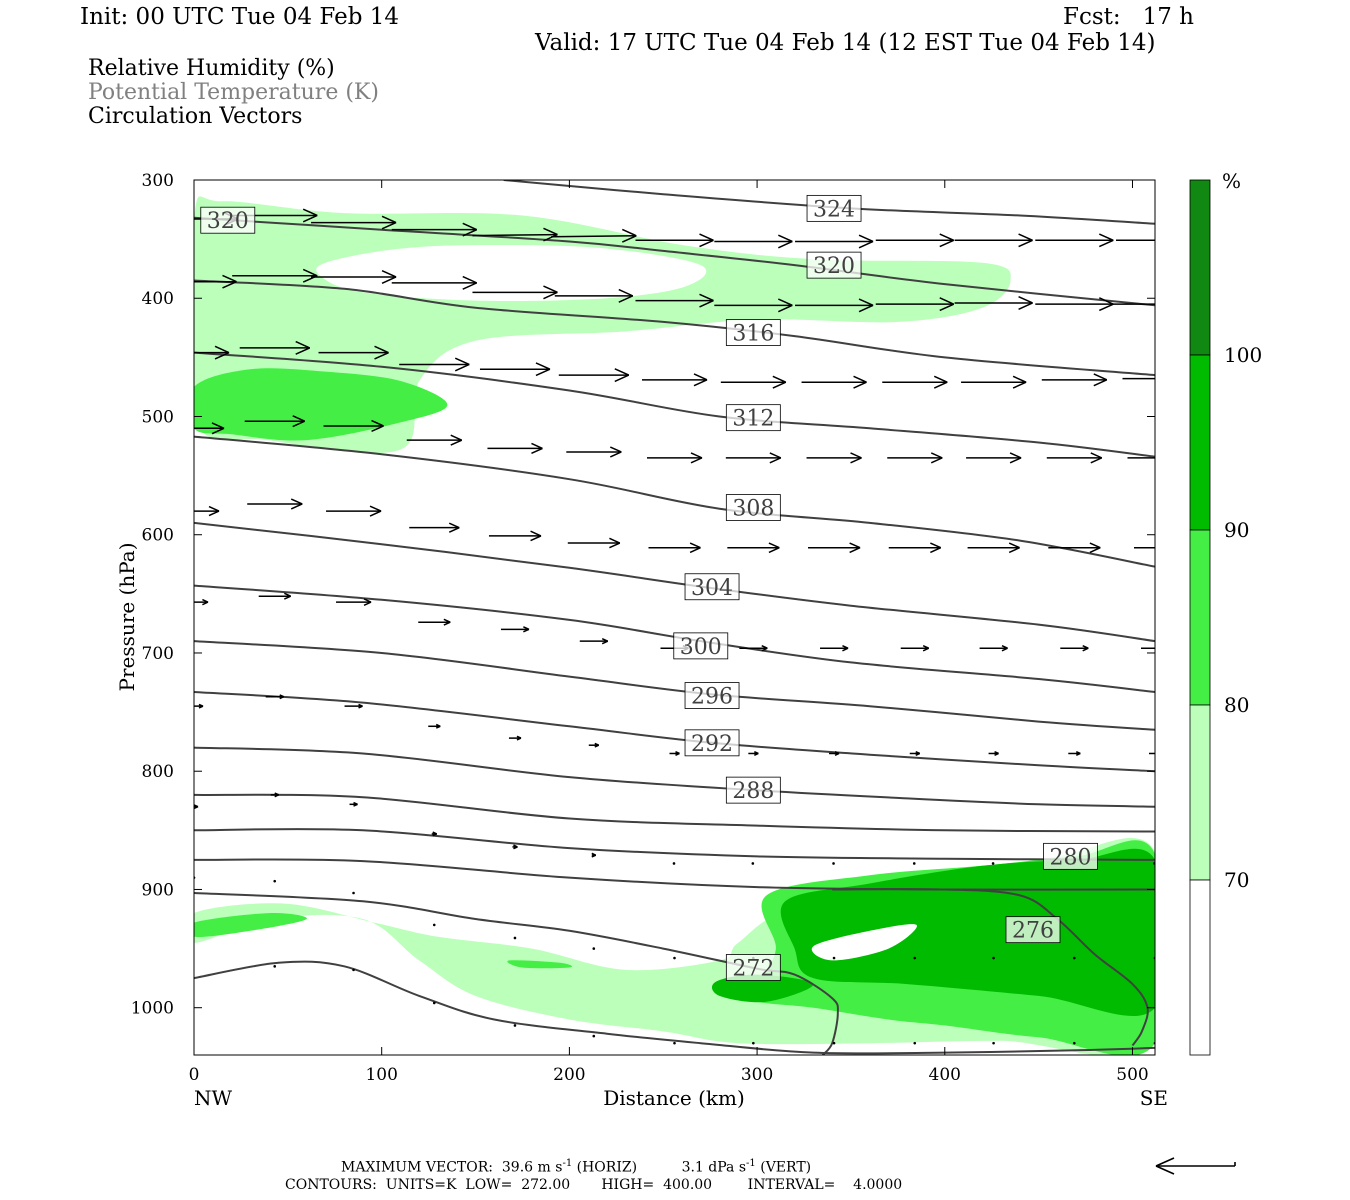 Image resolution: width=1350 pixels, height=1200 pixels. Describe the element at coordinates (1071, 857) in the screenshot. I see `svg-text: 280` at that location.